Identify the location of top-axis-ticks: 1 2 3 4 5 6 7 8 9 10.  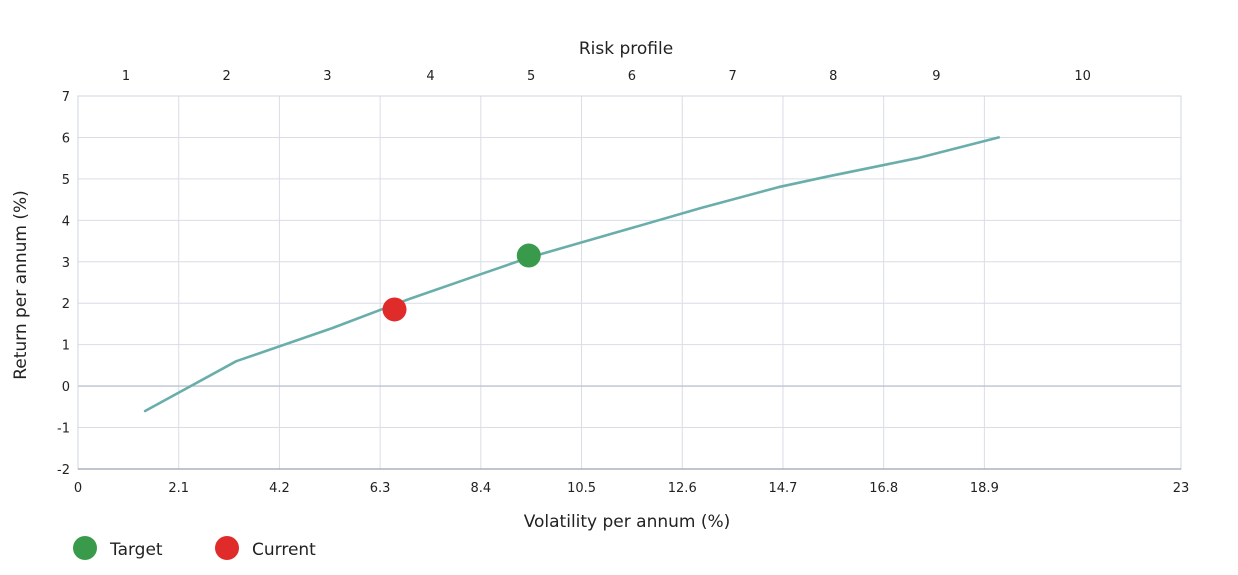
(606, 76).